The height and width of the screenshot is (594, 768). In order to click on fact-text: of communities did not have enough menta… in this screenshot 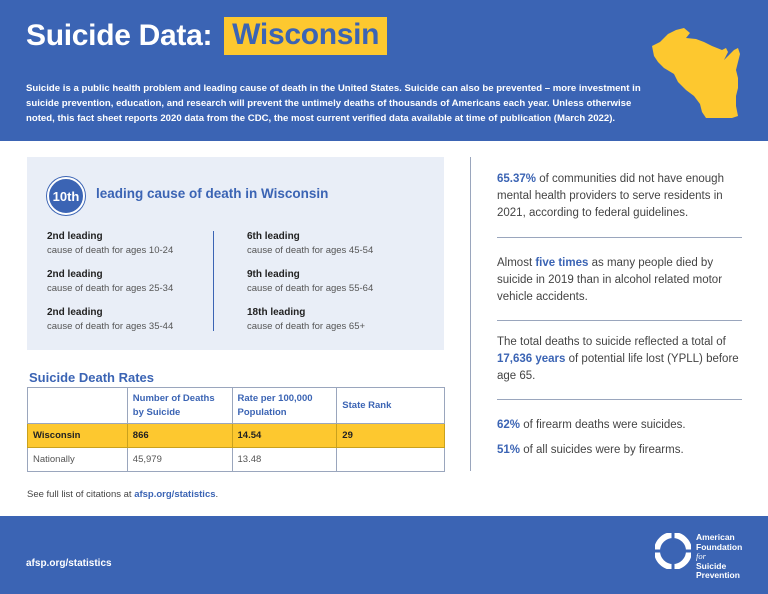, I will do `click(610, 196)`.